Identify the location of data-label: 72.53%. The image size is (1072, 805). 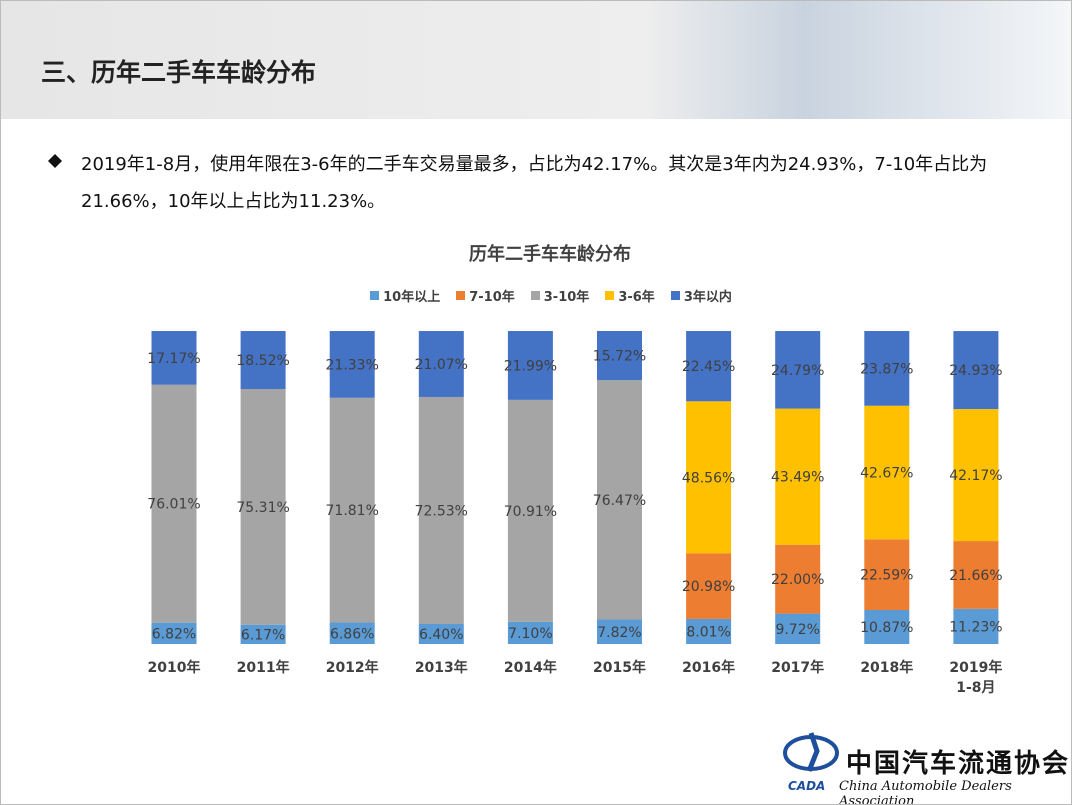
(441, 511).